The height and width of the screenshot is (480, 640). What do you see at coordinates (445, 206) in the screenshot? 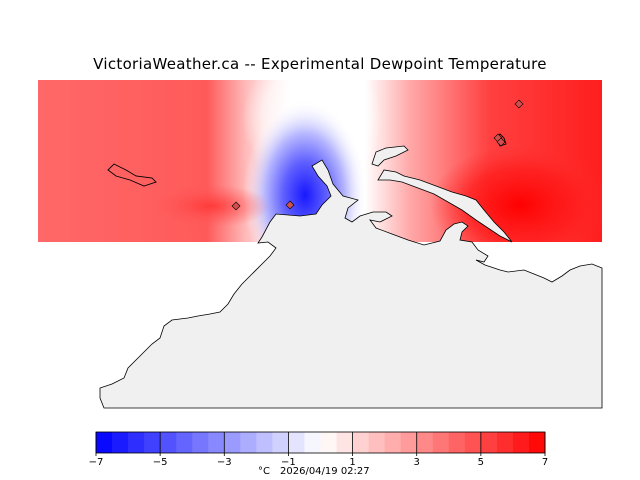
I see `land-north-peninsula` at bounding box center [445, 206].